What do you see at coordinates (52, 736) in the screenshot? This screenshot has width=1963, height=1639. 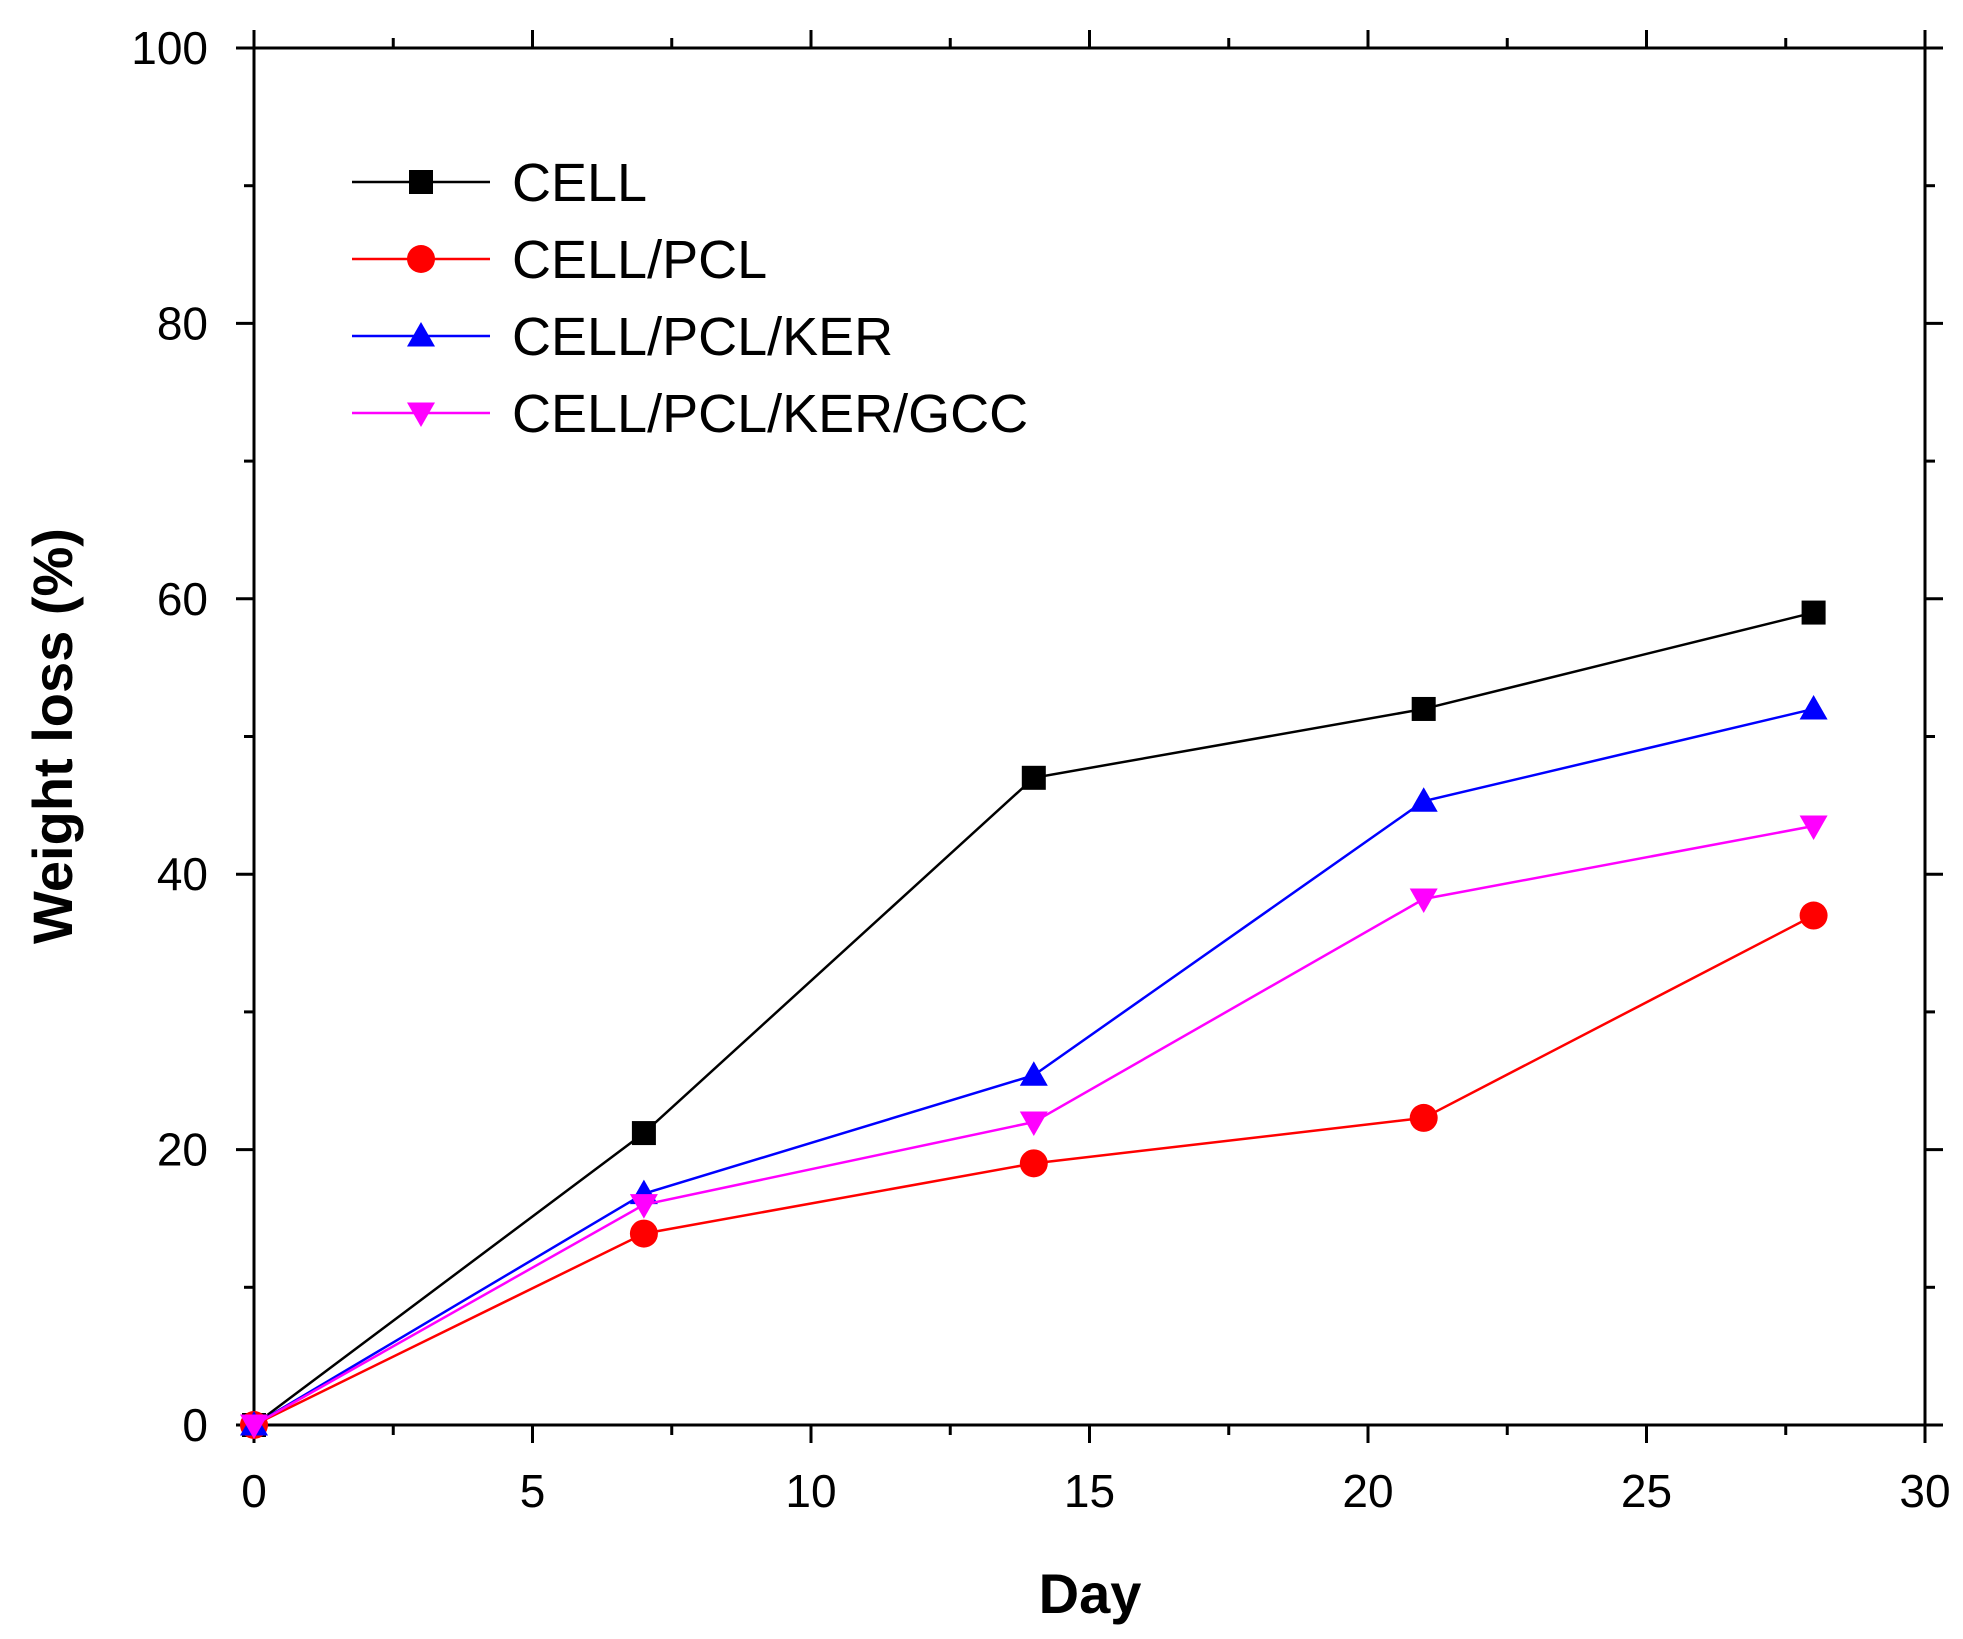 I see `y-axis-title: Weight loss (%)` at bounding box center [52, 736].